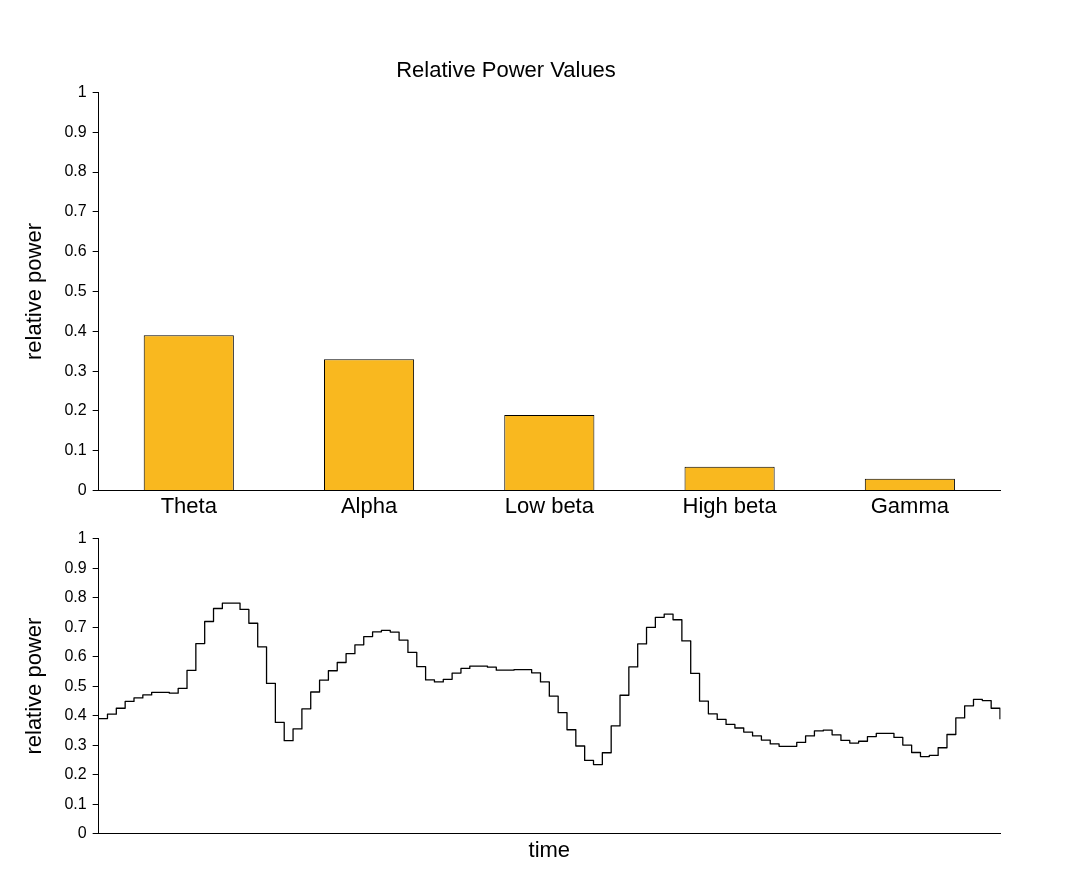 The image size is (1068, 876). Describe the element at coordinates (910, 505) in the screenshot. I see `x-tick-label: Gamma` at that location.